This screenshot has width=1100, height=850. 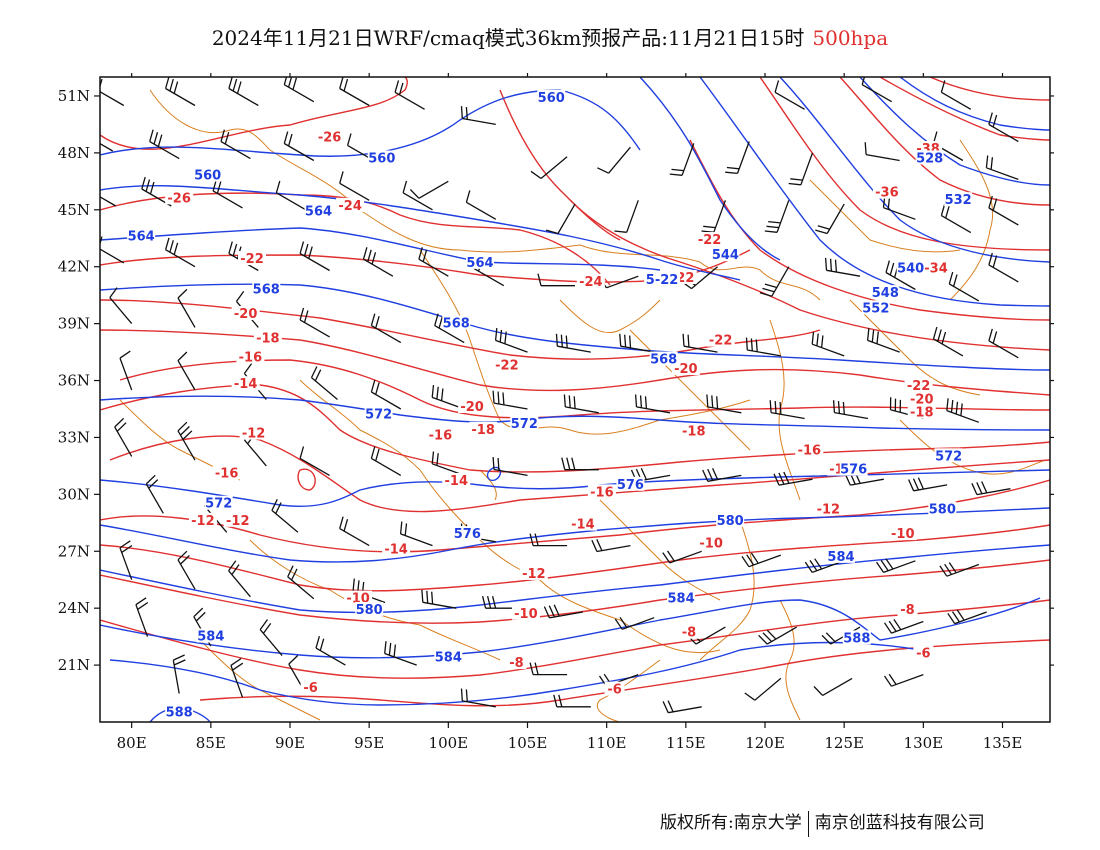 What do you see at coordinates (850, 38) in the screenshot?
I see `title-level: 500hpa` at bounding box center [850, 38].